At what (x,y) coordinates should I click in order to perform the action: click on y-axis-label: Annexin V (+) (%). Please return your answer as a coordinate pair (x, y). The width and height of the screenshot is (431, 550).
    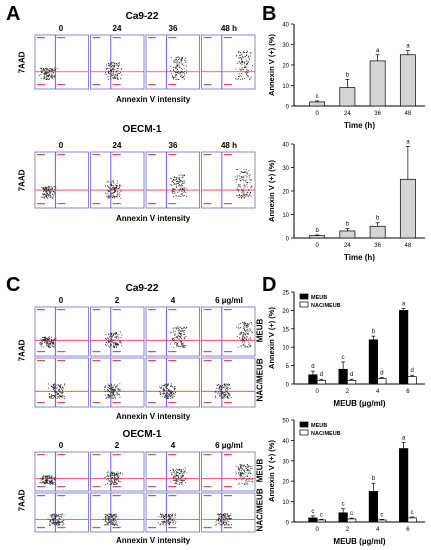
    Looking at the image, I should click on (271, 191).